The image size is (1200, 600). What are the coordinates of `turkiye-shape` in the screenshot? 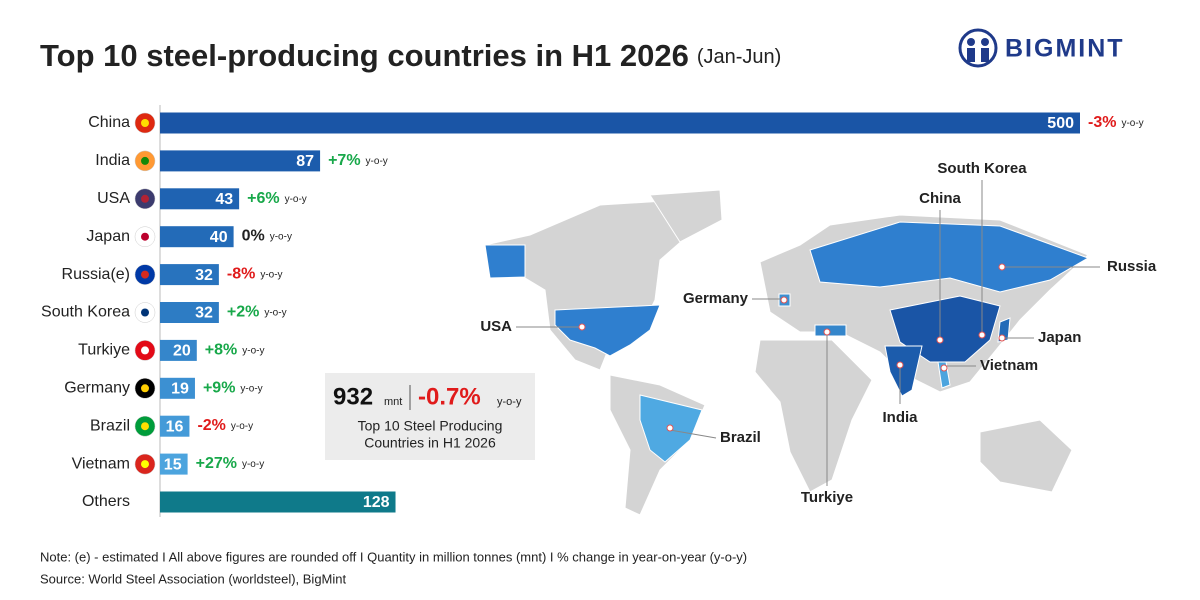 It's located at (830, 330).